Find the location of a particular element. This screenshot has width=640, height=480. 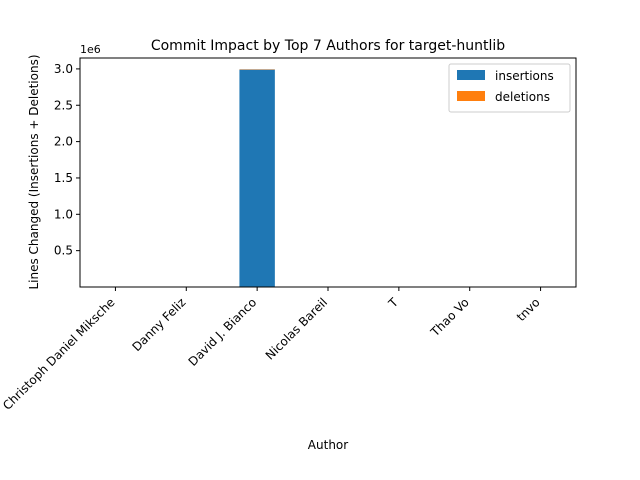

y-tick-label: 2.5 is located at coordinates (63, 105).